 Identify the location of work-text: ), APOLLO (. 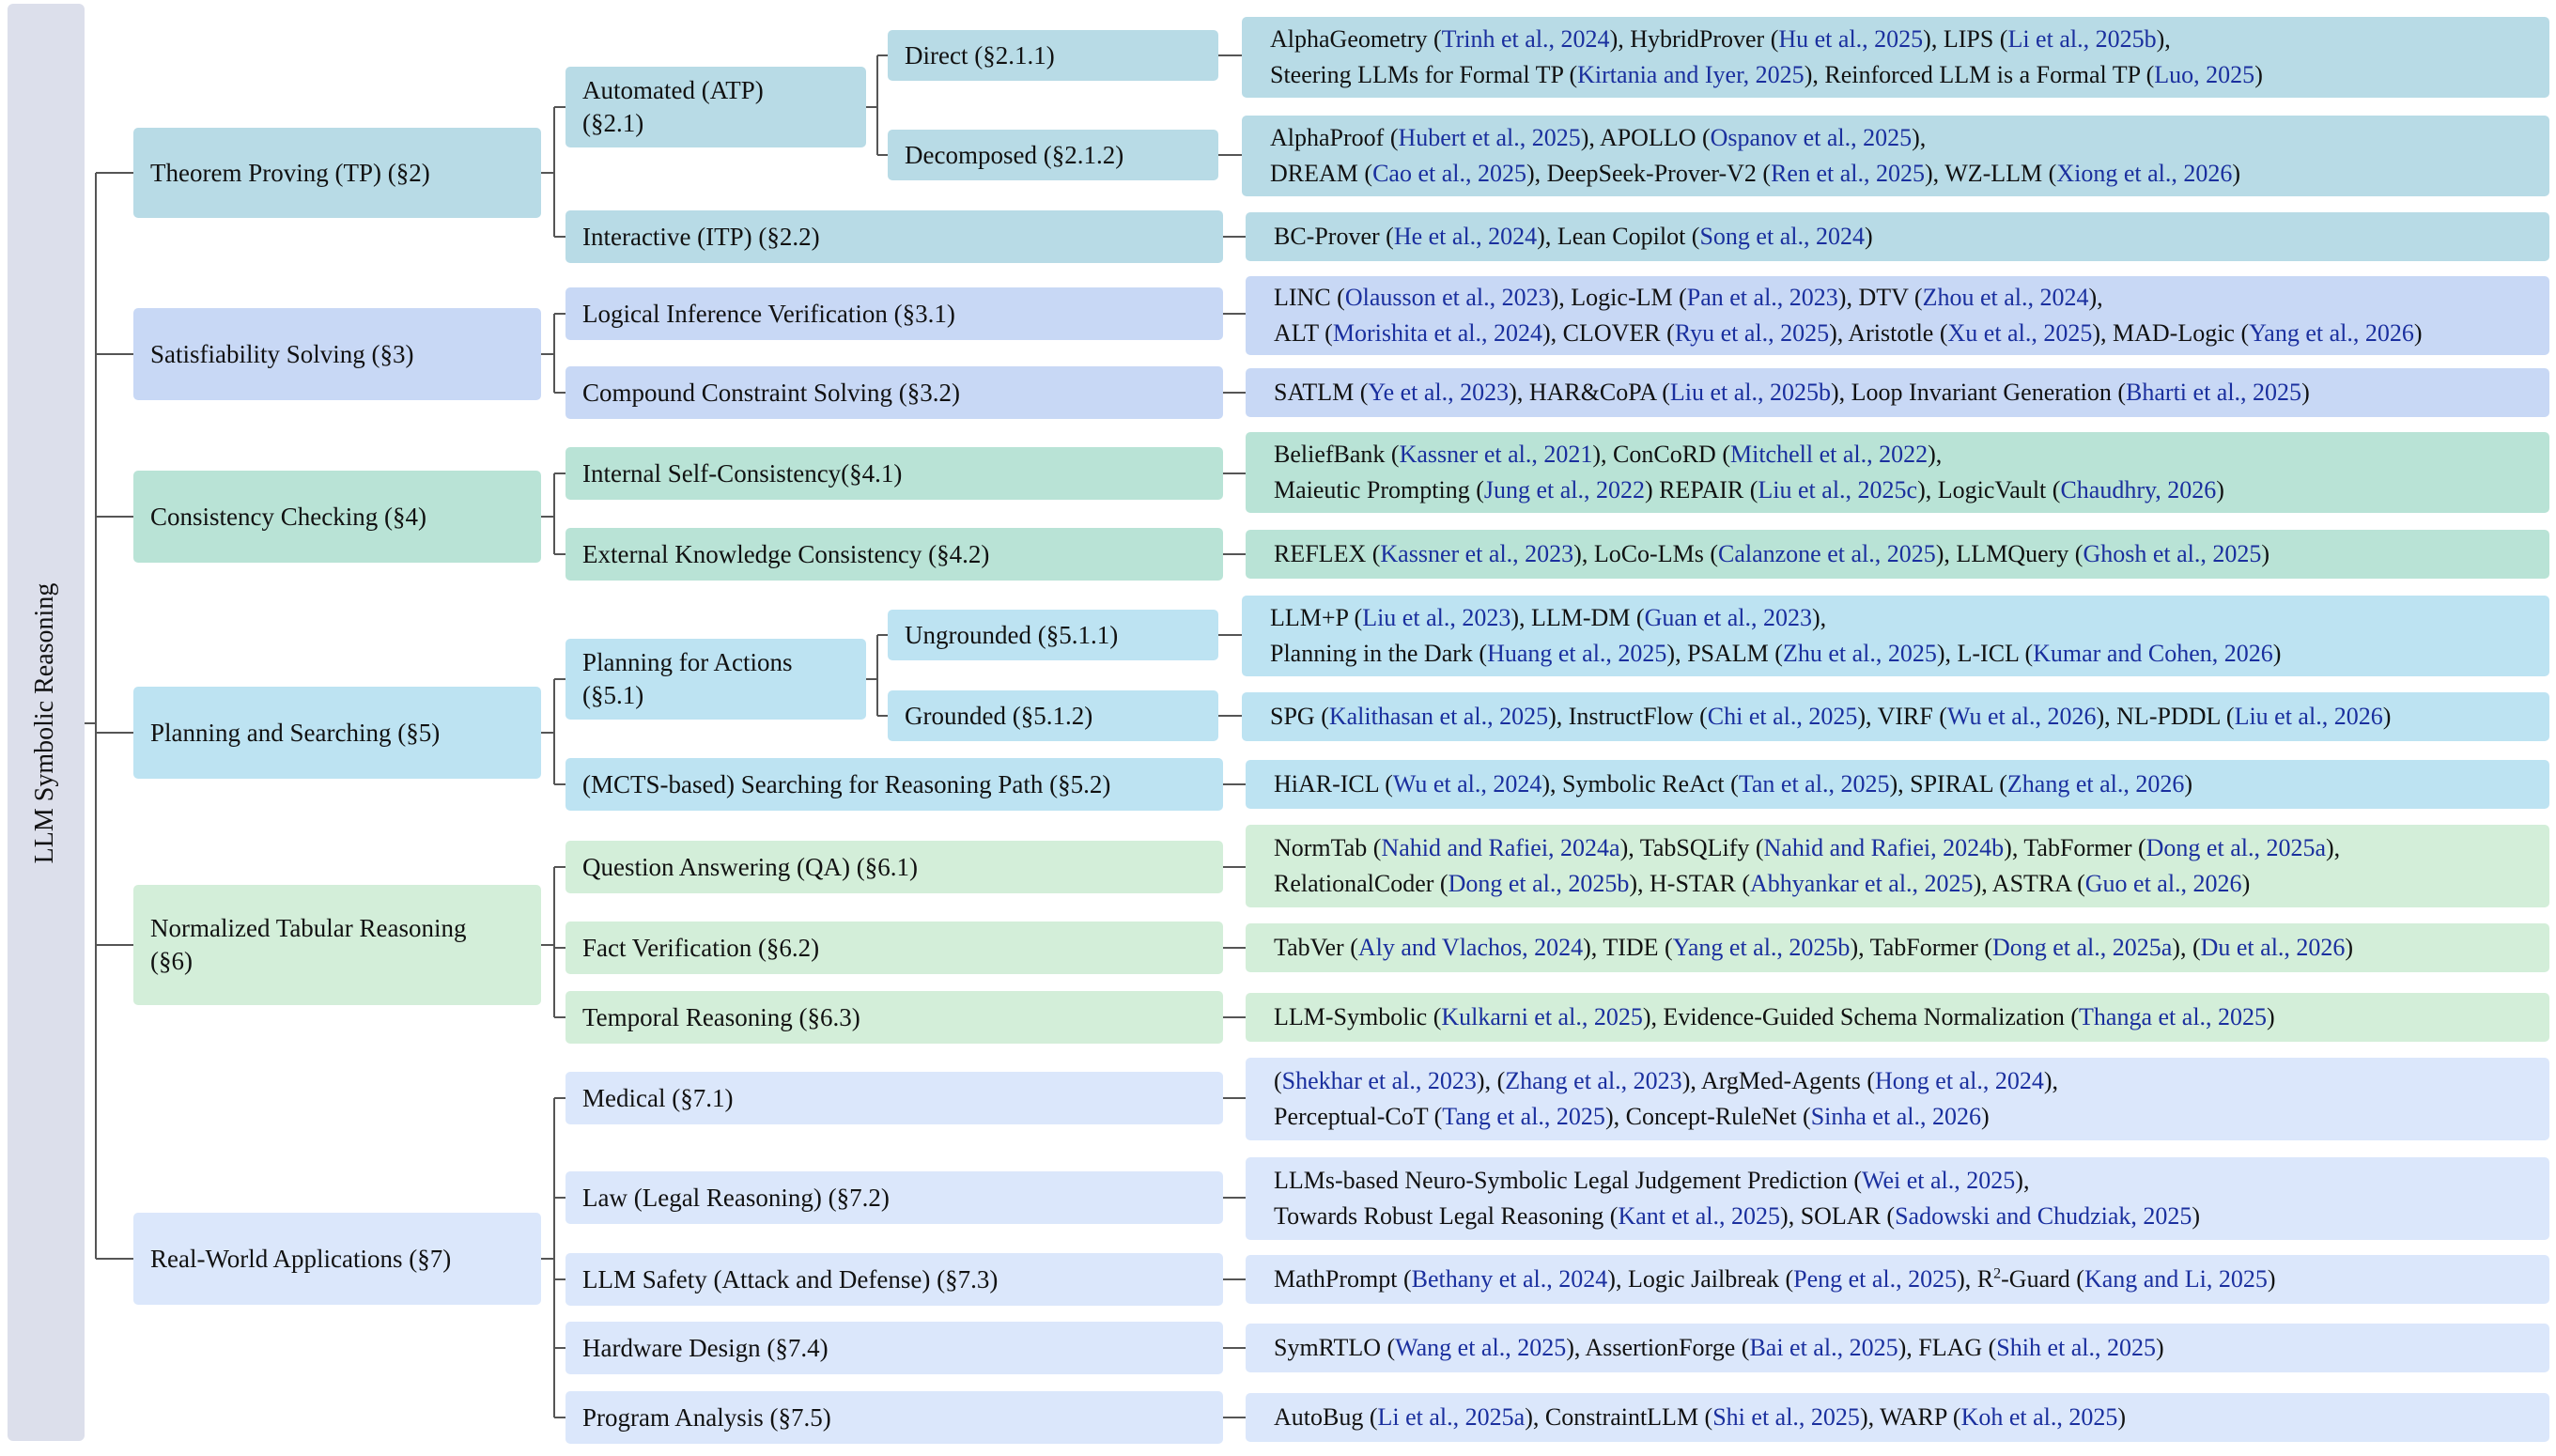
(1646, 138).